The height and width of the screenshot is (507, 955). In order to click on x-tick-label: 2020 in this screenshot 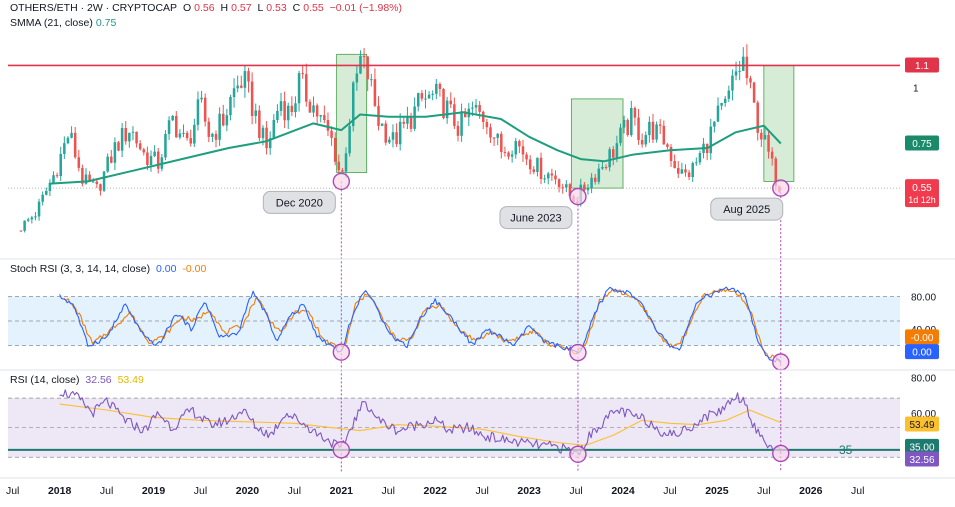, I will do `click(248, 491)`.